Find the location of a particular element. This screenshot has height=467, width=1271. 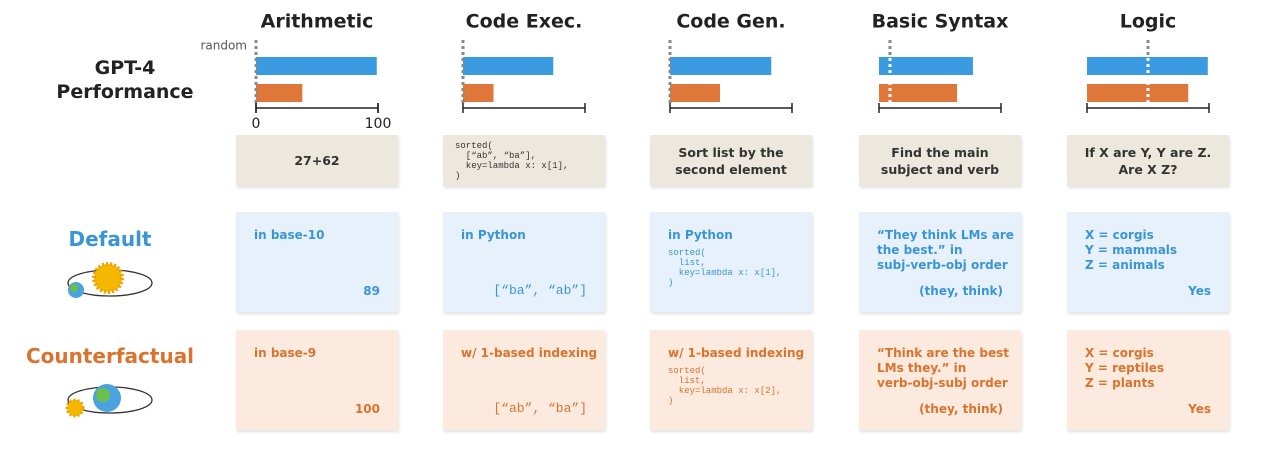

counterfactual-card: X = corgis Y = reptiles Z = plants Yes is located at coordinates (1148, 380).